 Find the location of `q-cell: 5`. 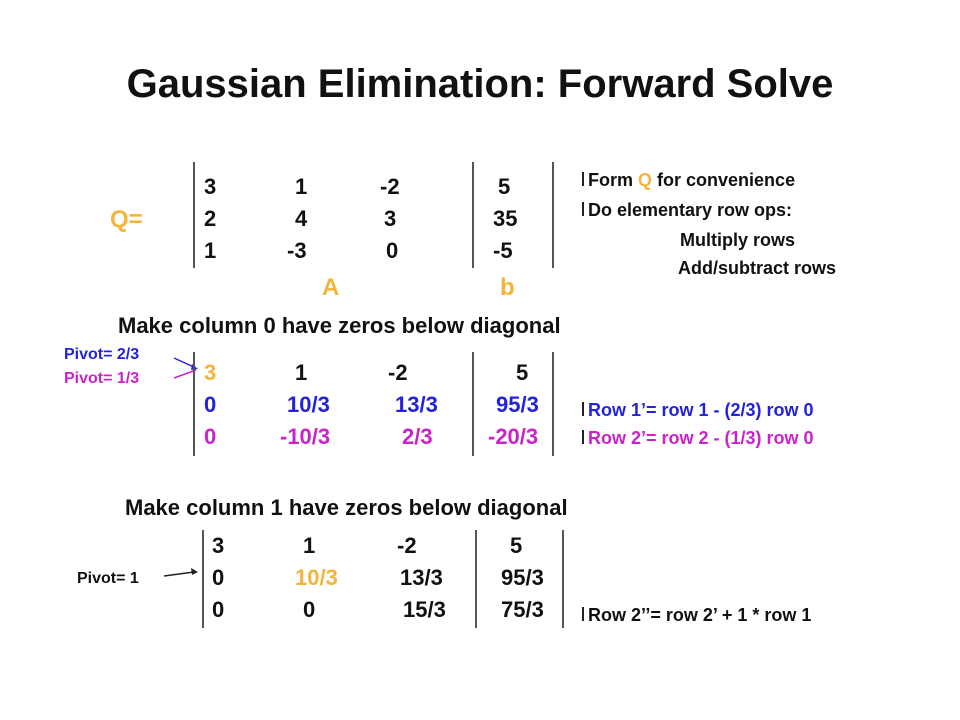

q-cell: 5 is located at coordinates (504, 186).